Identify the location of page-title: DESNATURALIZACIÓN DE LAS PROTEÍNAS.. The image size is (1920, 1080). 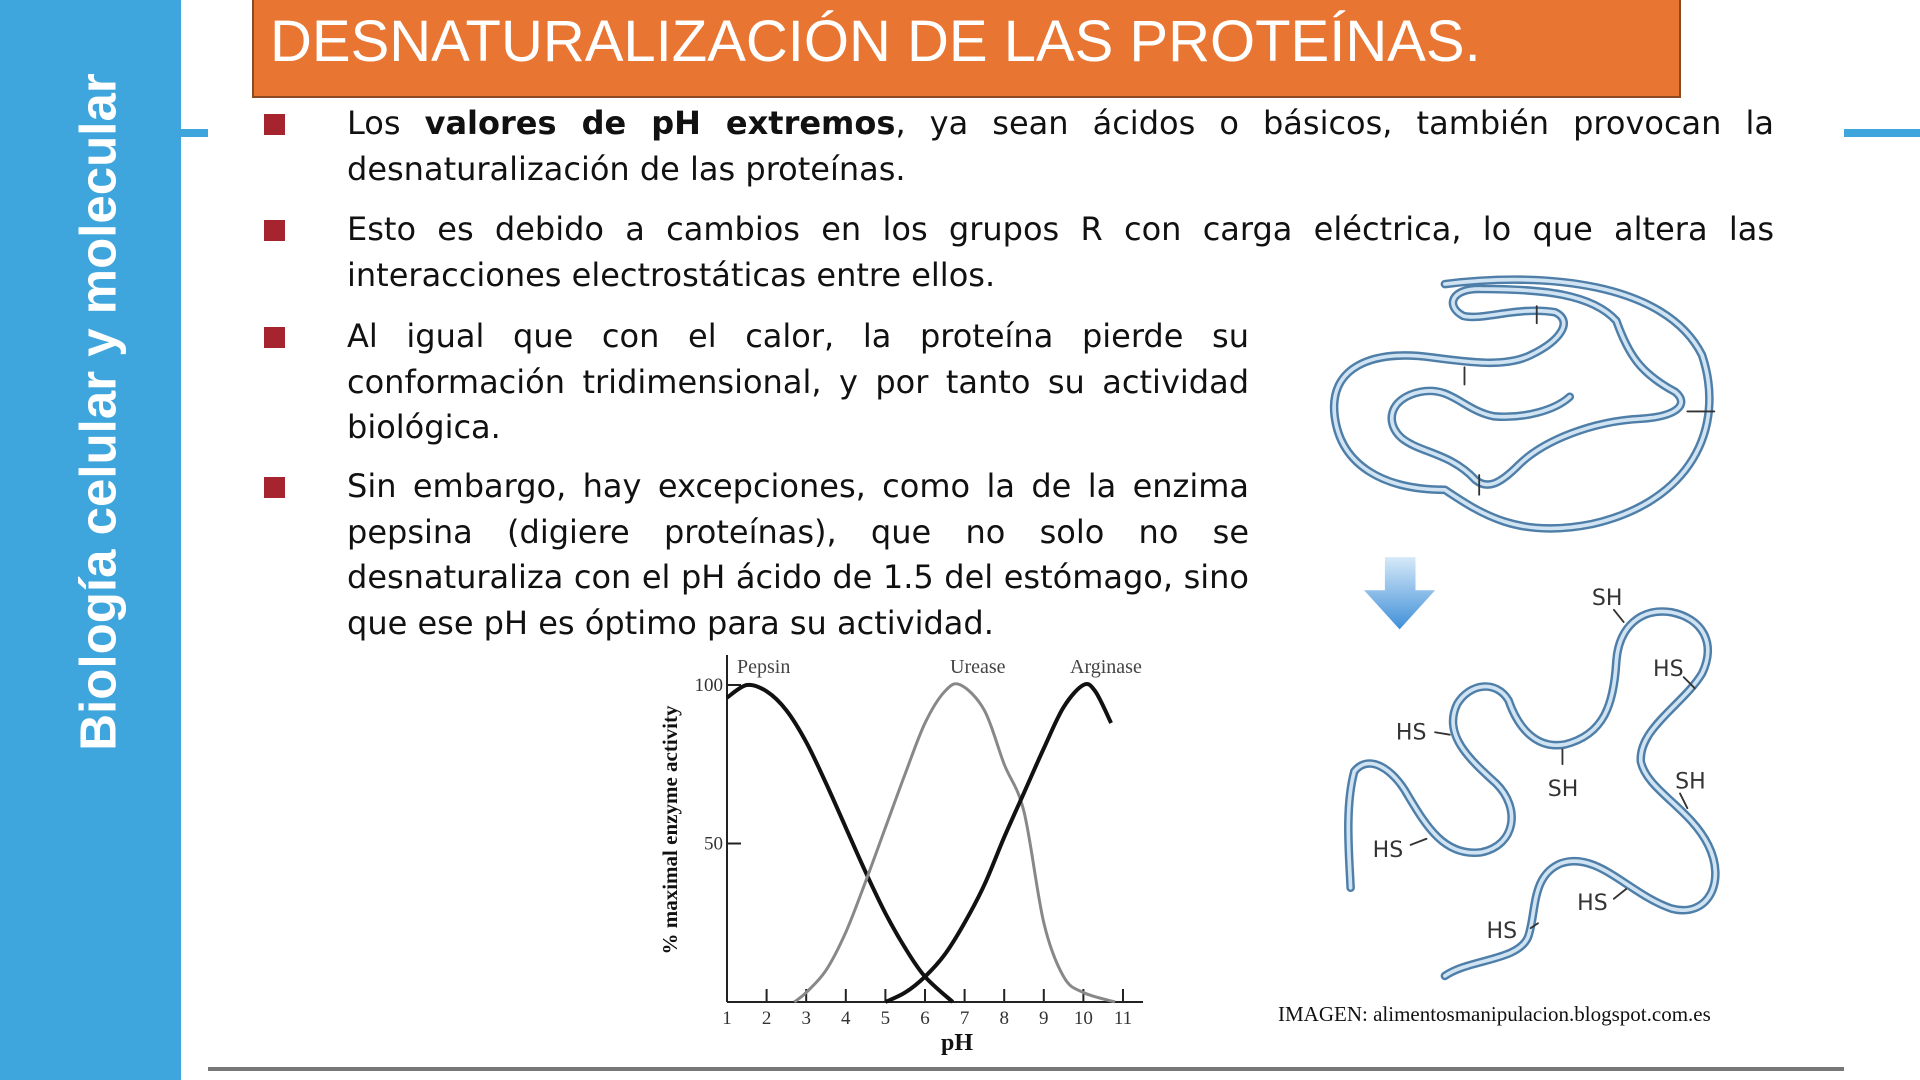
(875, 41).